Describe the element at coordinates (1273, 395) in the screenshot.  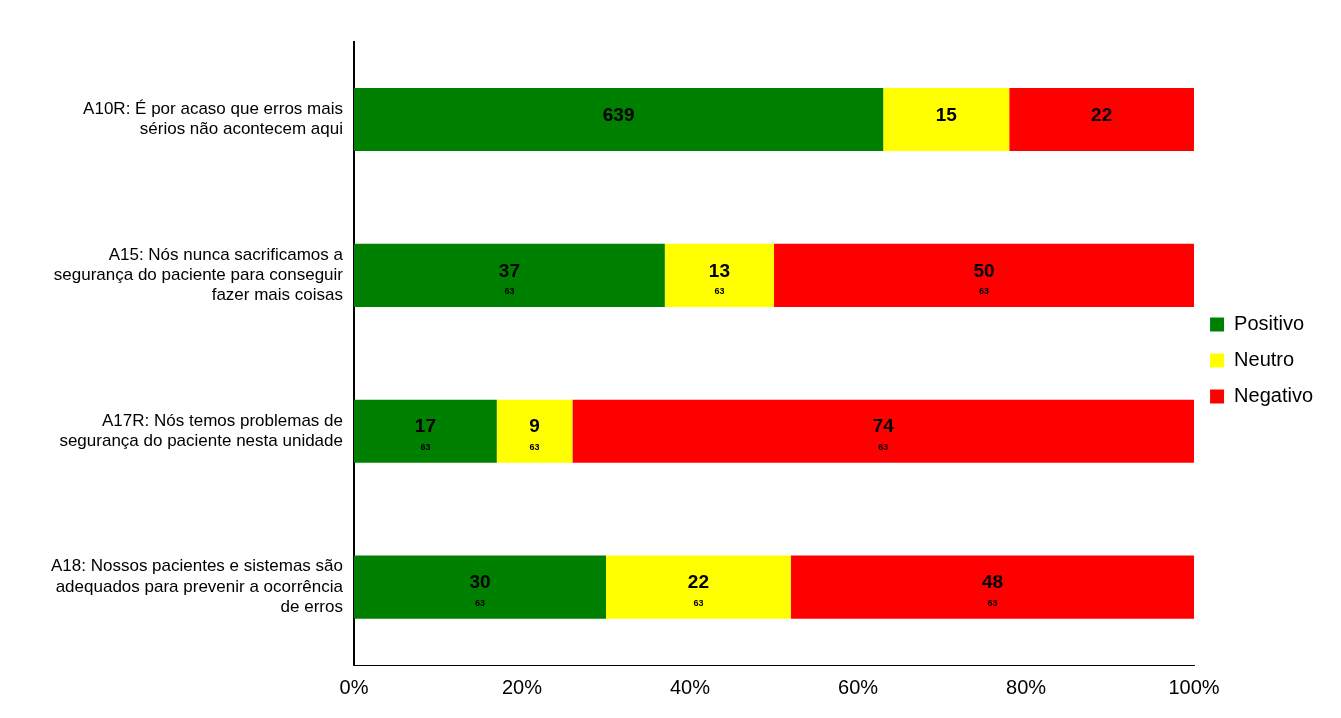
I see `legend-label: Negativo` at that location.